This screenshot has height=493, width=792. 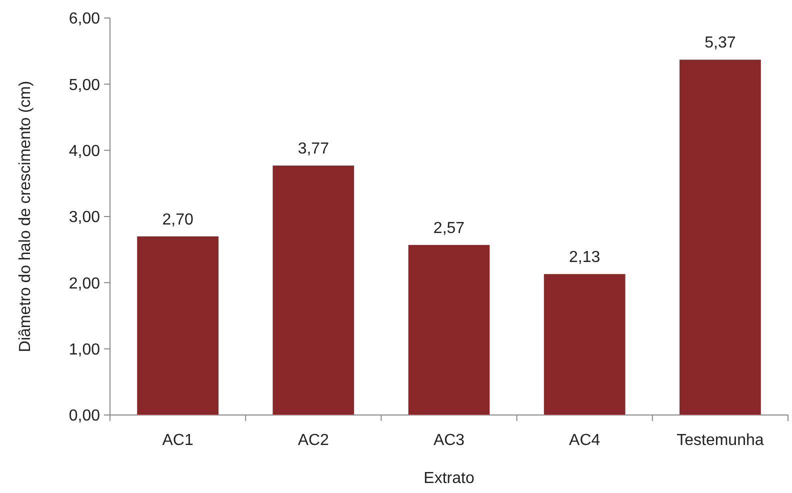 I want to click on y-tick-label: 2,00, so click(x=84, y=283).